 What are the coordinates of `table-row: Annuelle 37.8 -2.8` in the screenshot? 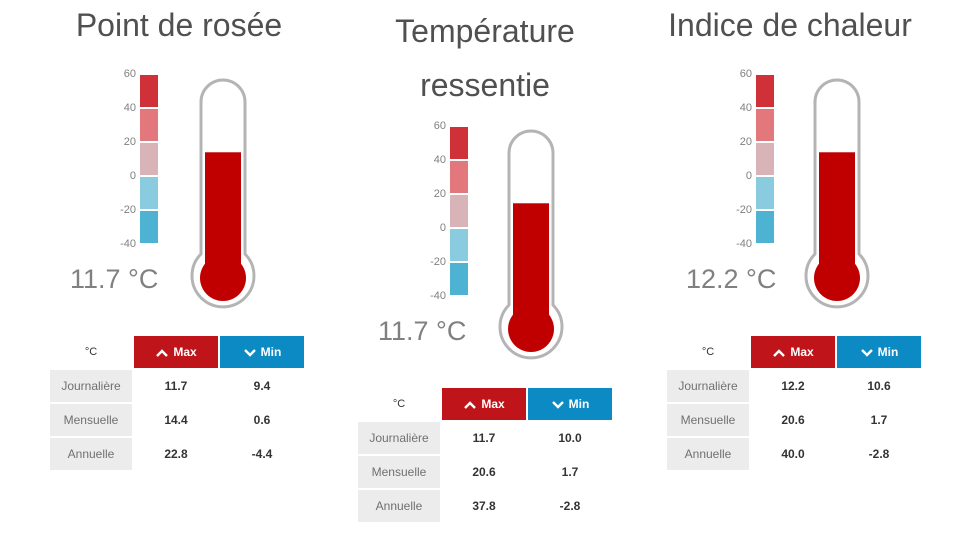 It's located at (485, 506).